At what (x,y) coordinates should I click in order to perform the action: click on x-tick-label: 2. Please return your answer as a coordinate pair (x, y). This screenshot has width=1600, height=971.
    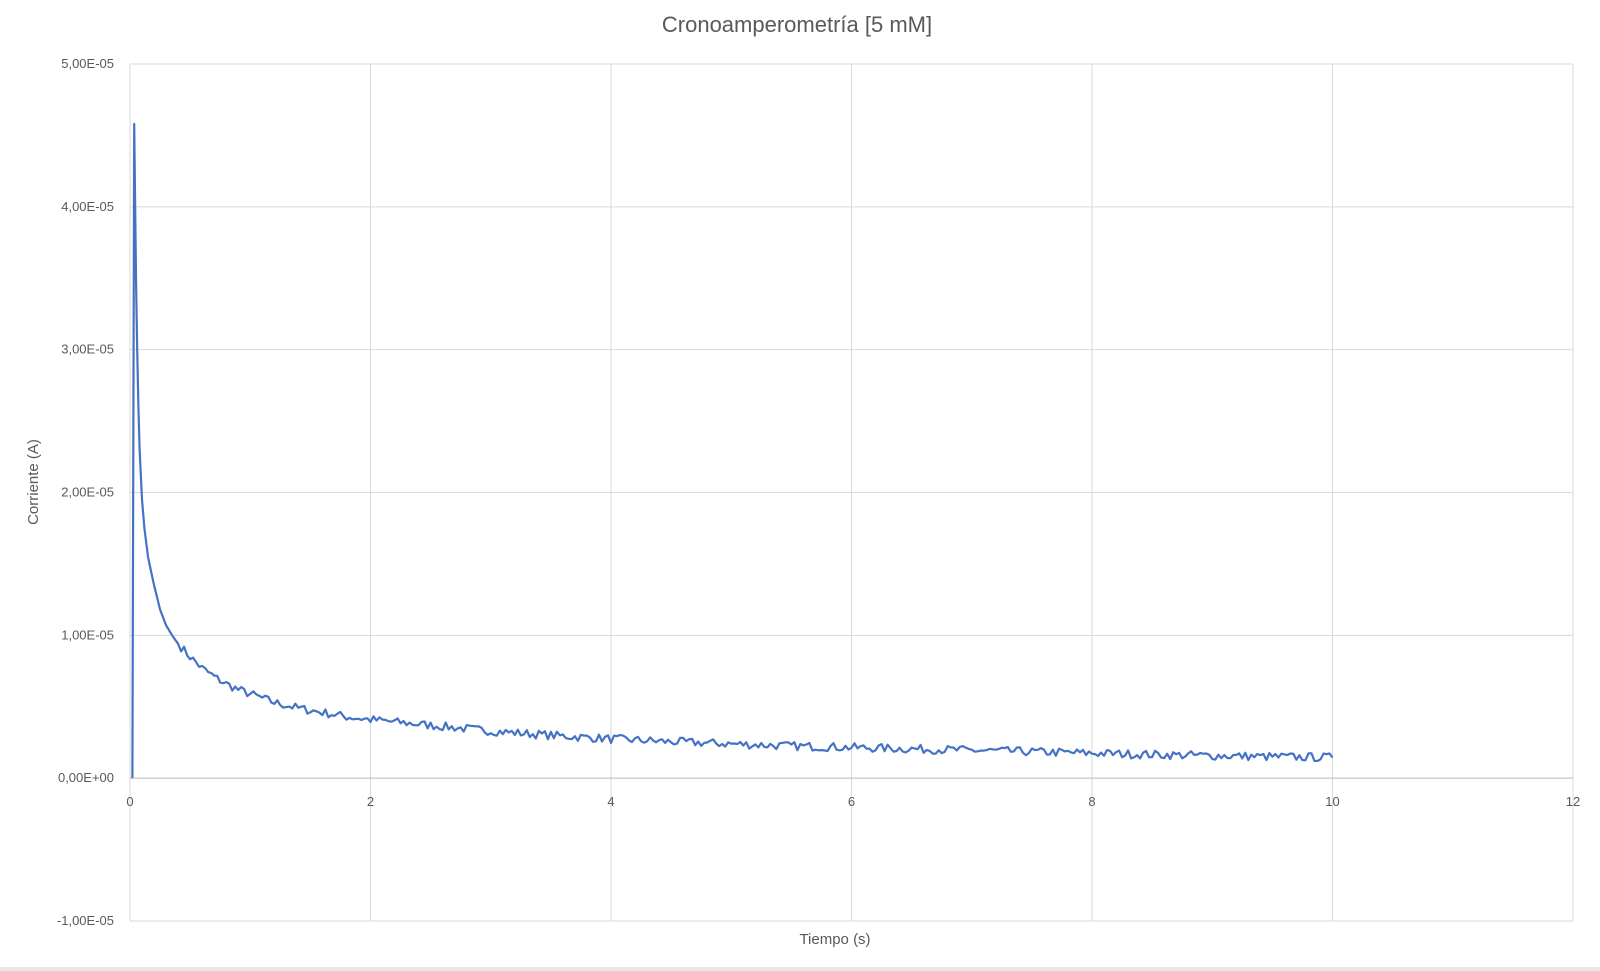
    Looking at the image, I should click on (370, 801).